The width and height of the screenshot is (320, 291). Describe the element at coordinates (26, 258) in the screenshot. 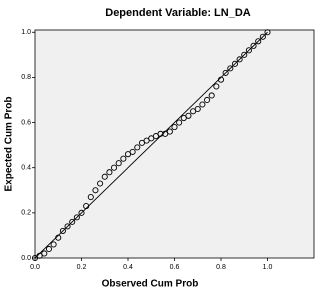

I see `y-tick-label: 0.0` at that location.